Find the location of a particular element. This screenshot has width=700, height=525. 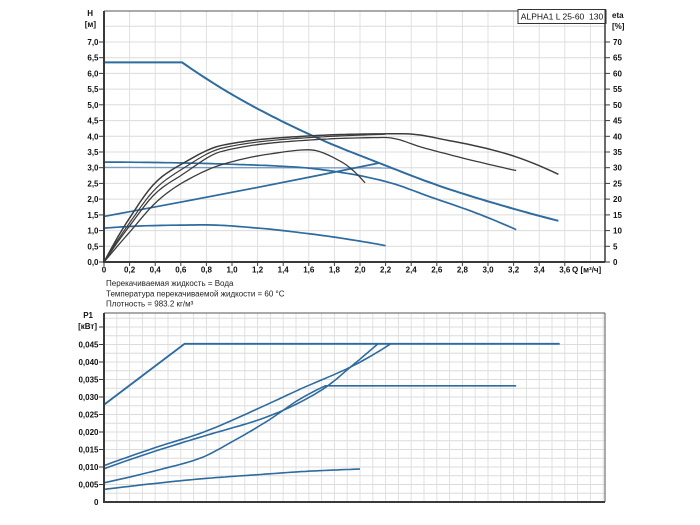

svg-text: 10 is located at coordinates (617, 231).